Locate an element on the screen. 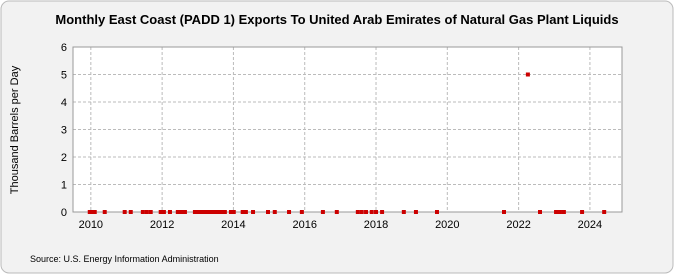 The height and width of the screenshot is (280, 675). x-tick-label: 2020 is located at coordinates (447, 225).